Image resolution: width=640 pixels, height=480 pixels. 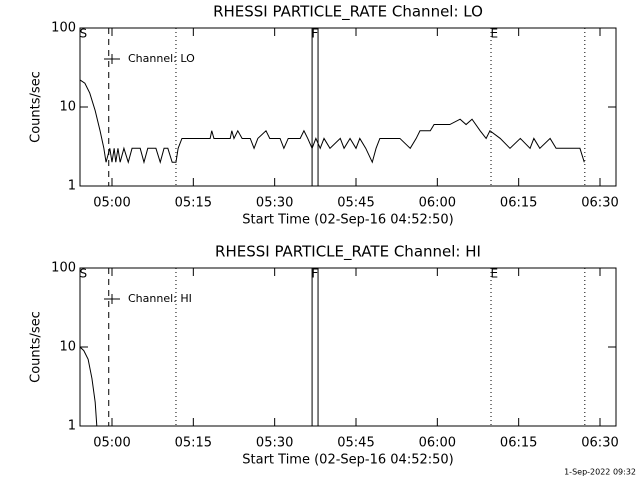 I want to click on legend-label: Channel: LO, so click(x=161, y=58).